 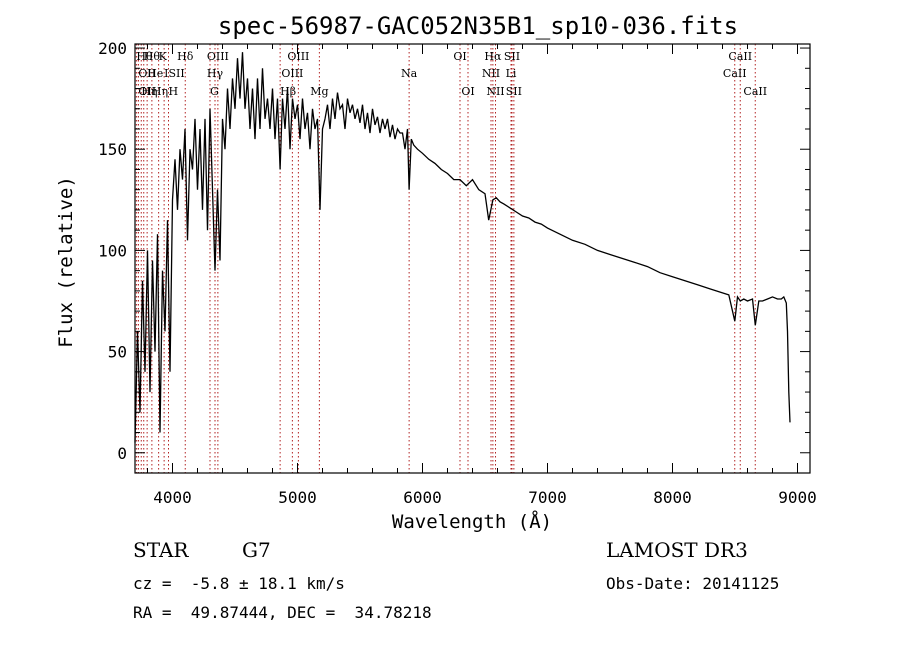 What do you see at coordinates (122, 453) in the screenshot?
I see `y-tick-label: 0` at bounding box center [122, 453].